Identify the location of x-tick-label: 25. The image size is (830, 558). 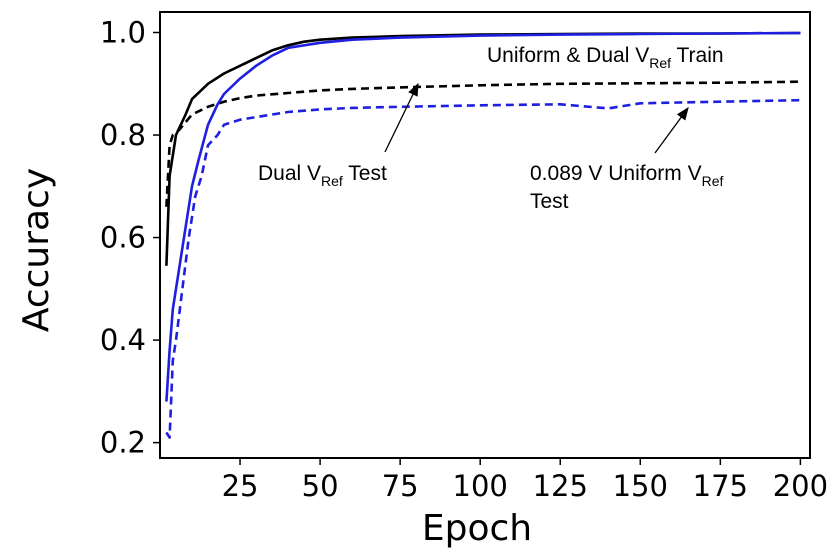
(240, 486).